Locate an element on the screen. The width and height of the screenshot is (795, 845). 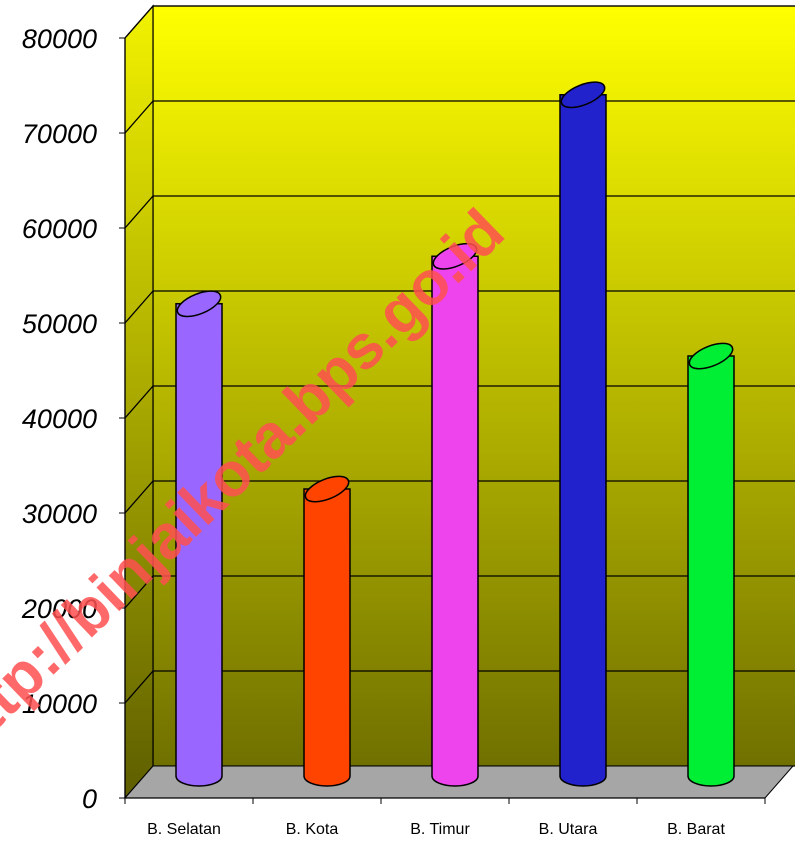
x-tick-label: B. Timur is located at coordinates (440, 829).